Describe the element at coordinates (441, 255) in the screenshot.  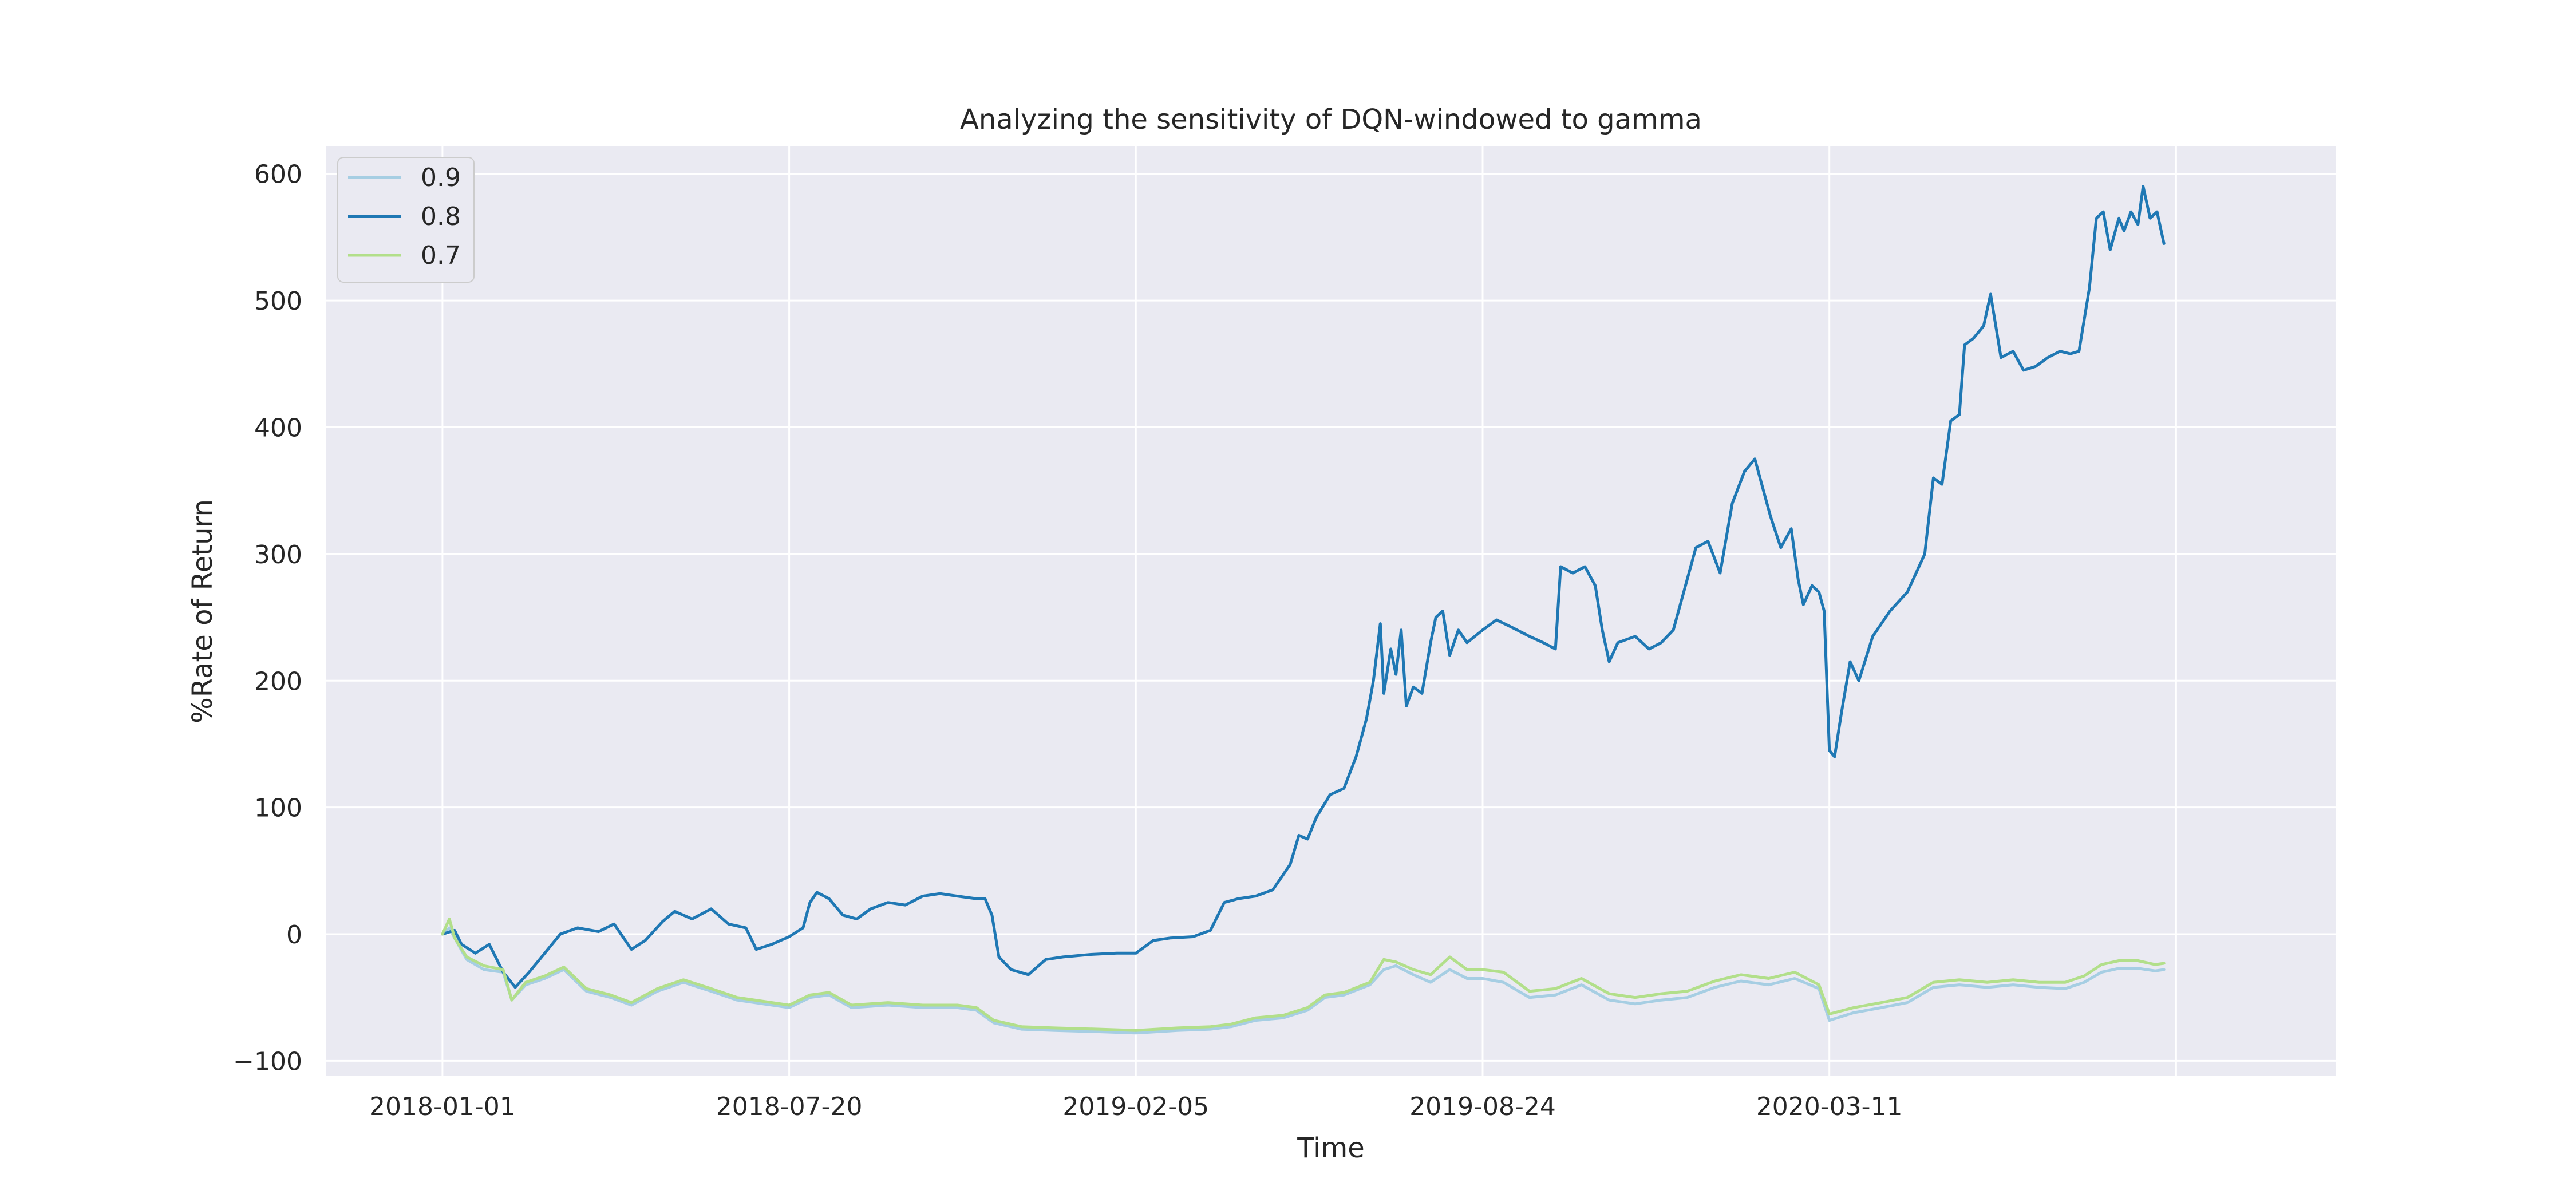
I see `legend-label: 0.7` at that location.